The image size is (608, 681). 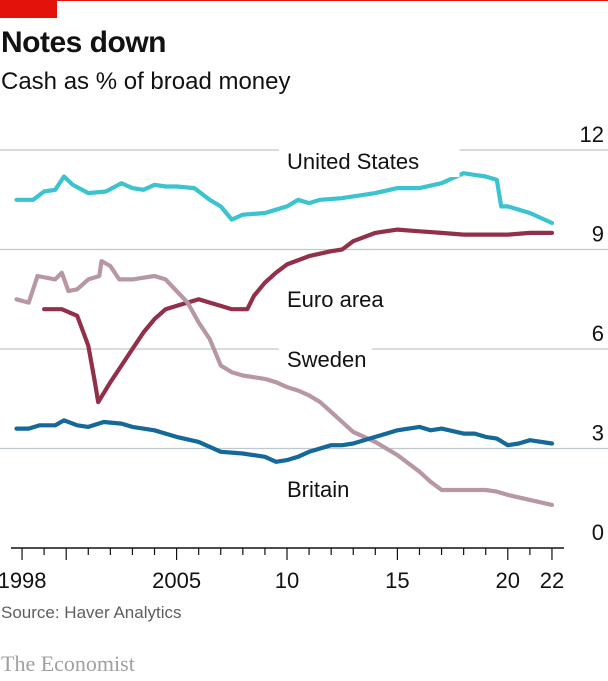 I want to click on series-label-euro-area: Euro area, so click(x=335, y=299).